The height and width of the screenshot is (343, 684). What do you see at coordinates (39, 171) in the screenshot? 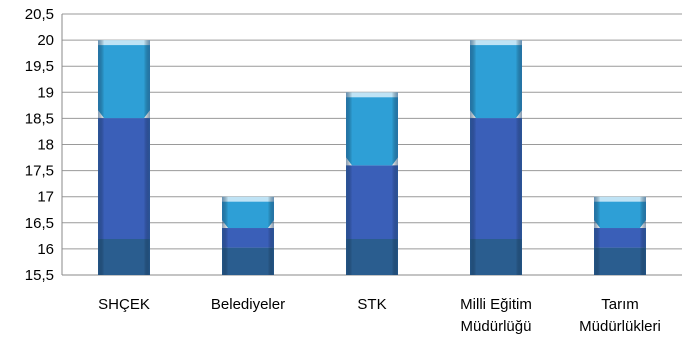
I see `y-tick-label: 17,5` at bounding box center [39, 171].